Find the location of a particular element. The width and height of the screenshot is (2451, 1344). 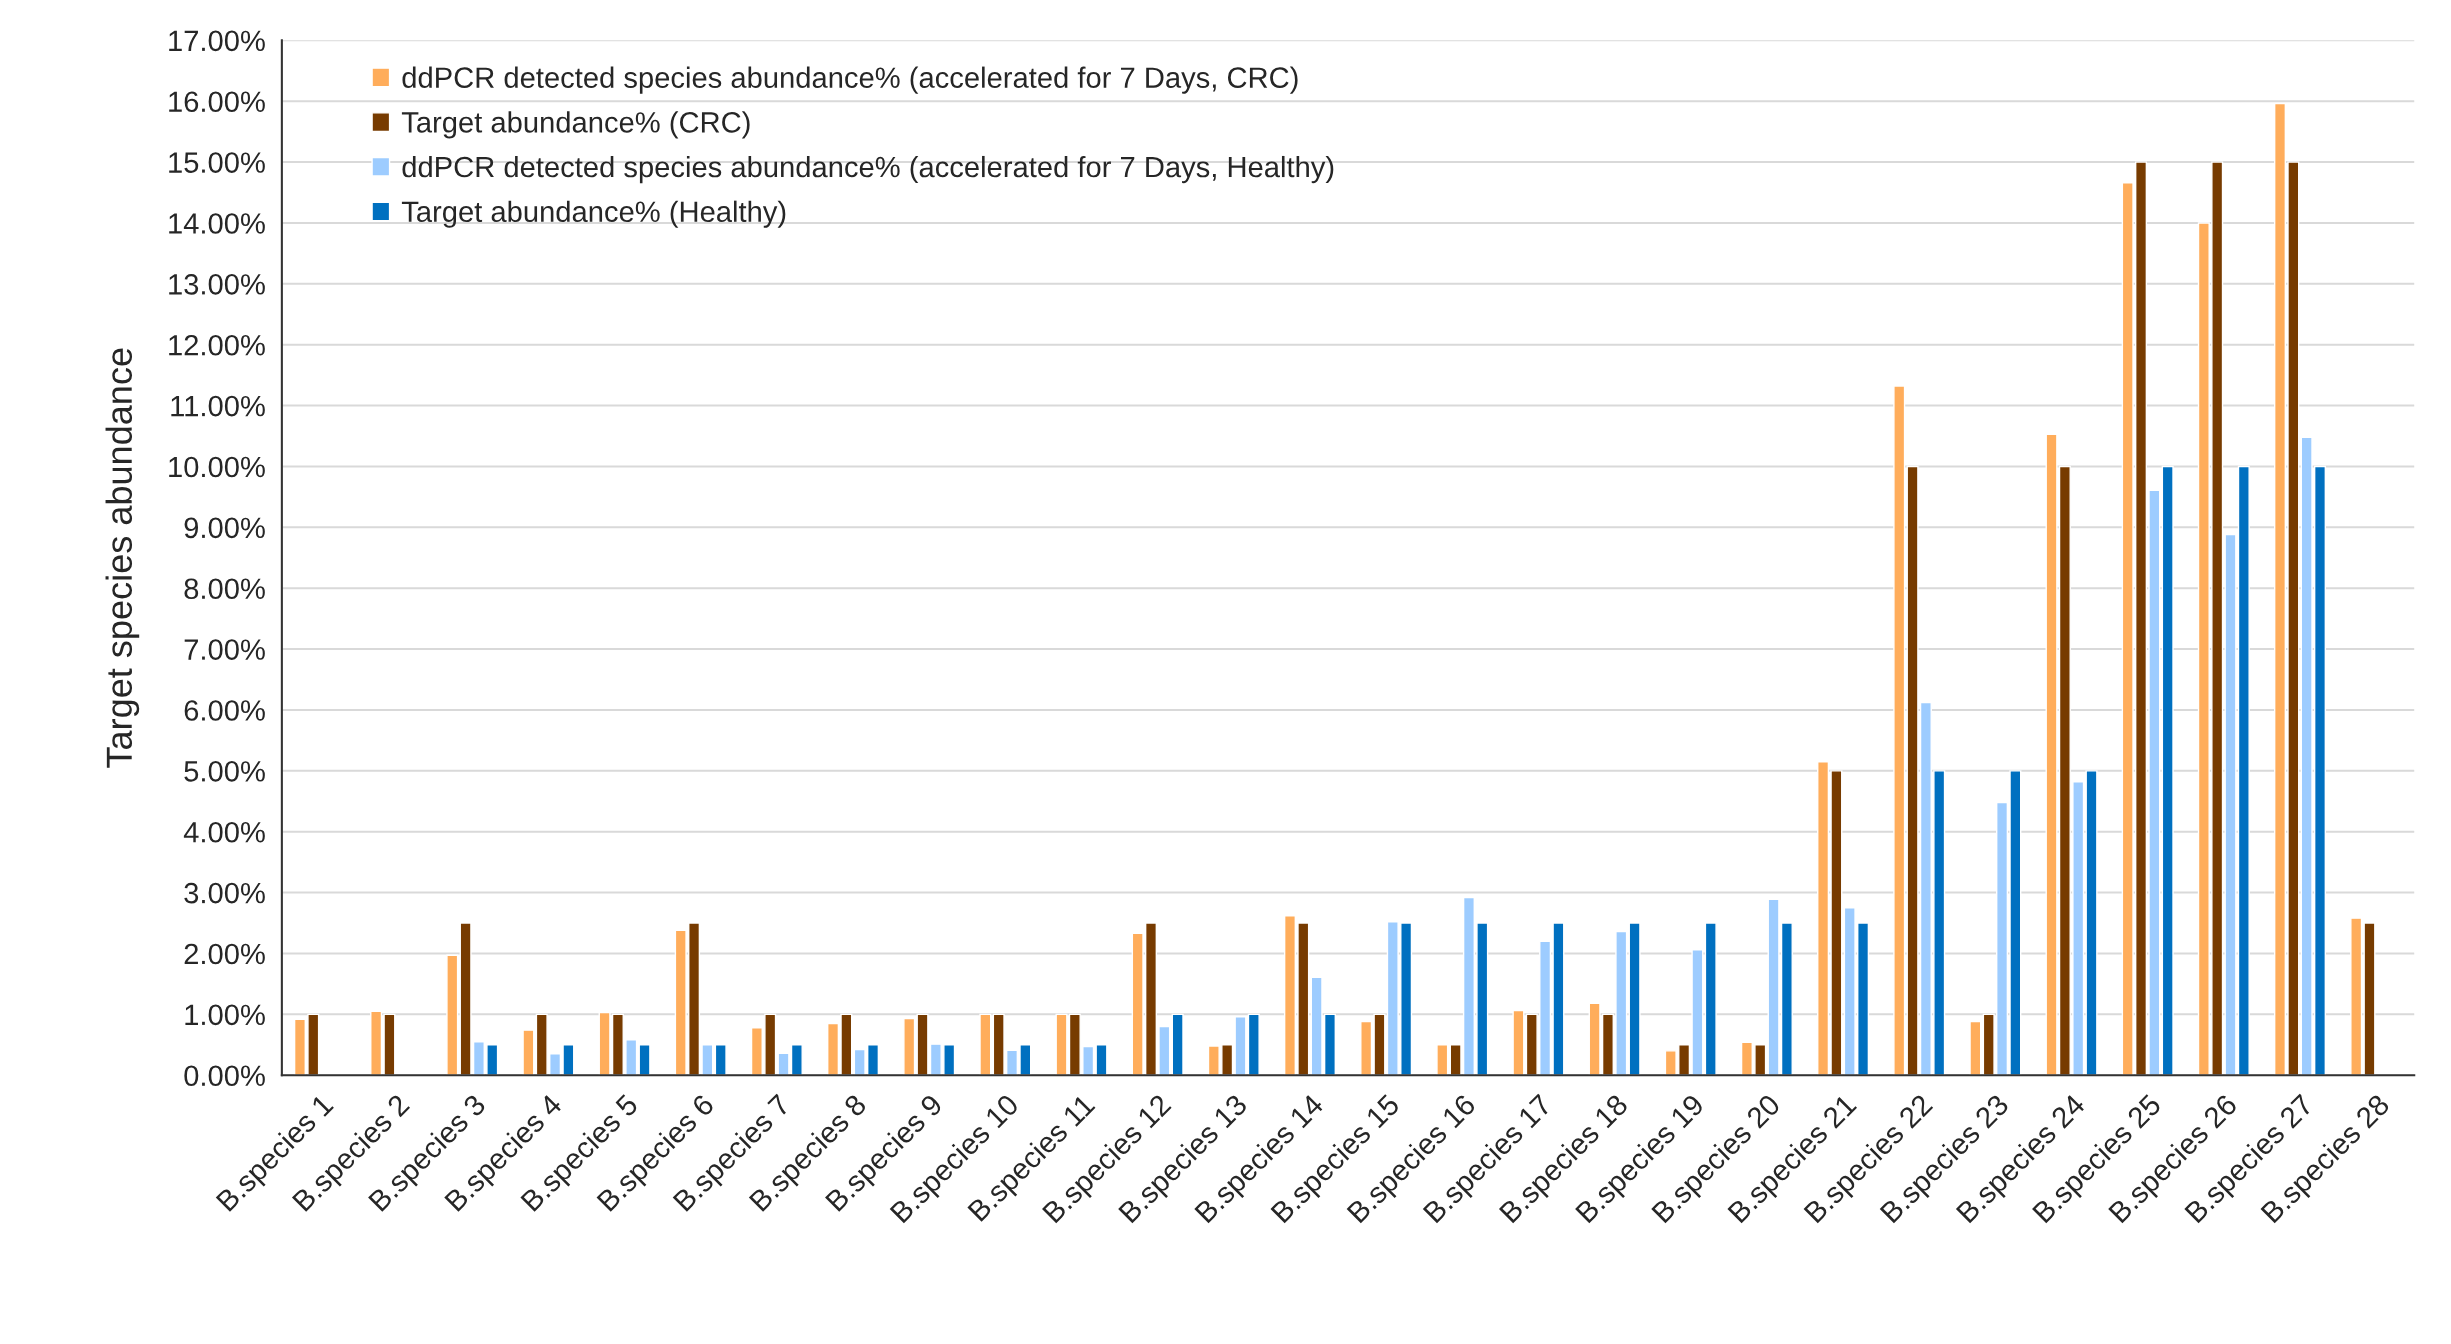

y-tick-label: 11.00% is located at coordinates (218, 406).